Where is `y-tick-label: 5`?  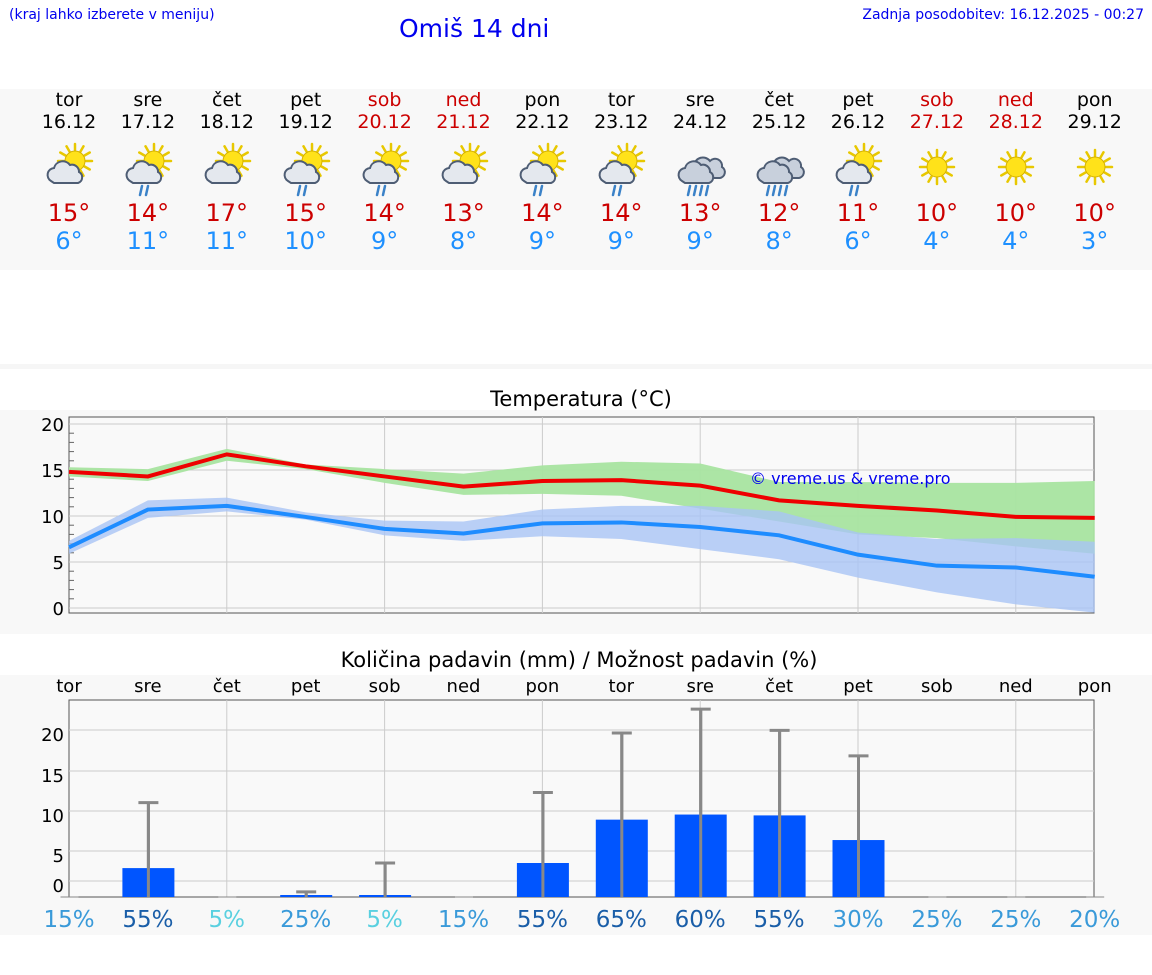 y-tick-label: 5 is located at coordinates (58, 856).